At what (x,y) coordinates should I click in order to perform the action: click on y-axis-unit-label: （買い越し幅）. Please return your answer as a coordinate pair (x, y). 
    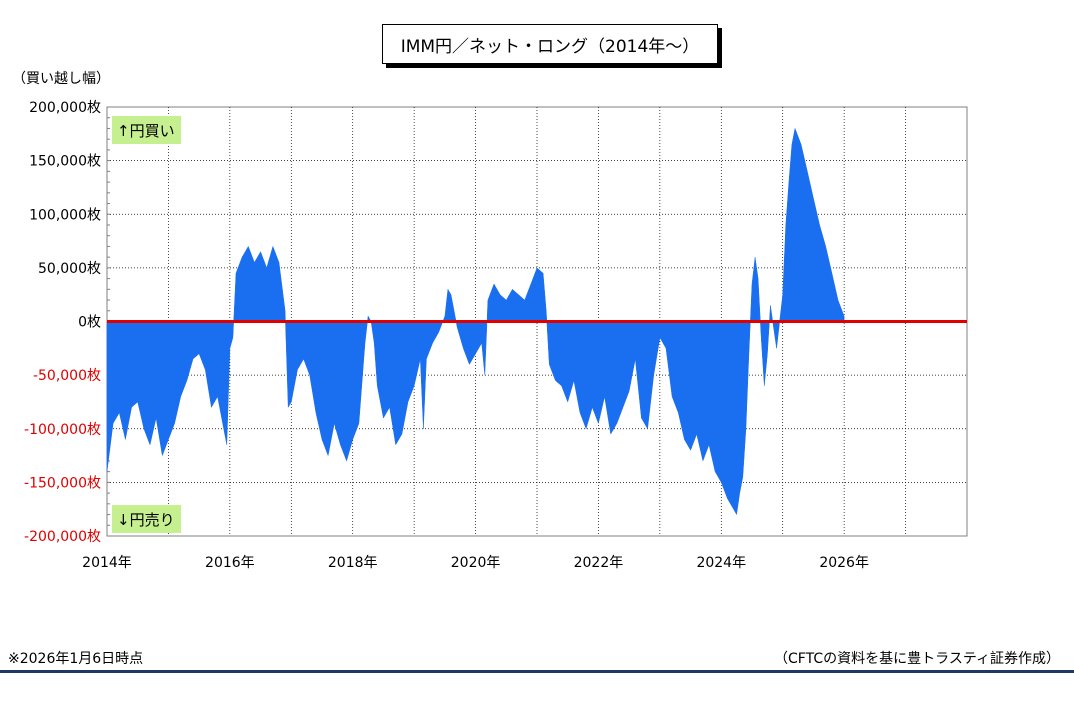
    Looking at the image, I should click on (61, 79).